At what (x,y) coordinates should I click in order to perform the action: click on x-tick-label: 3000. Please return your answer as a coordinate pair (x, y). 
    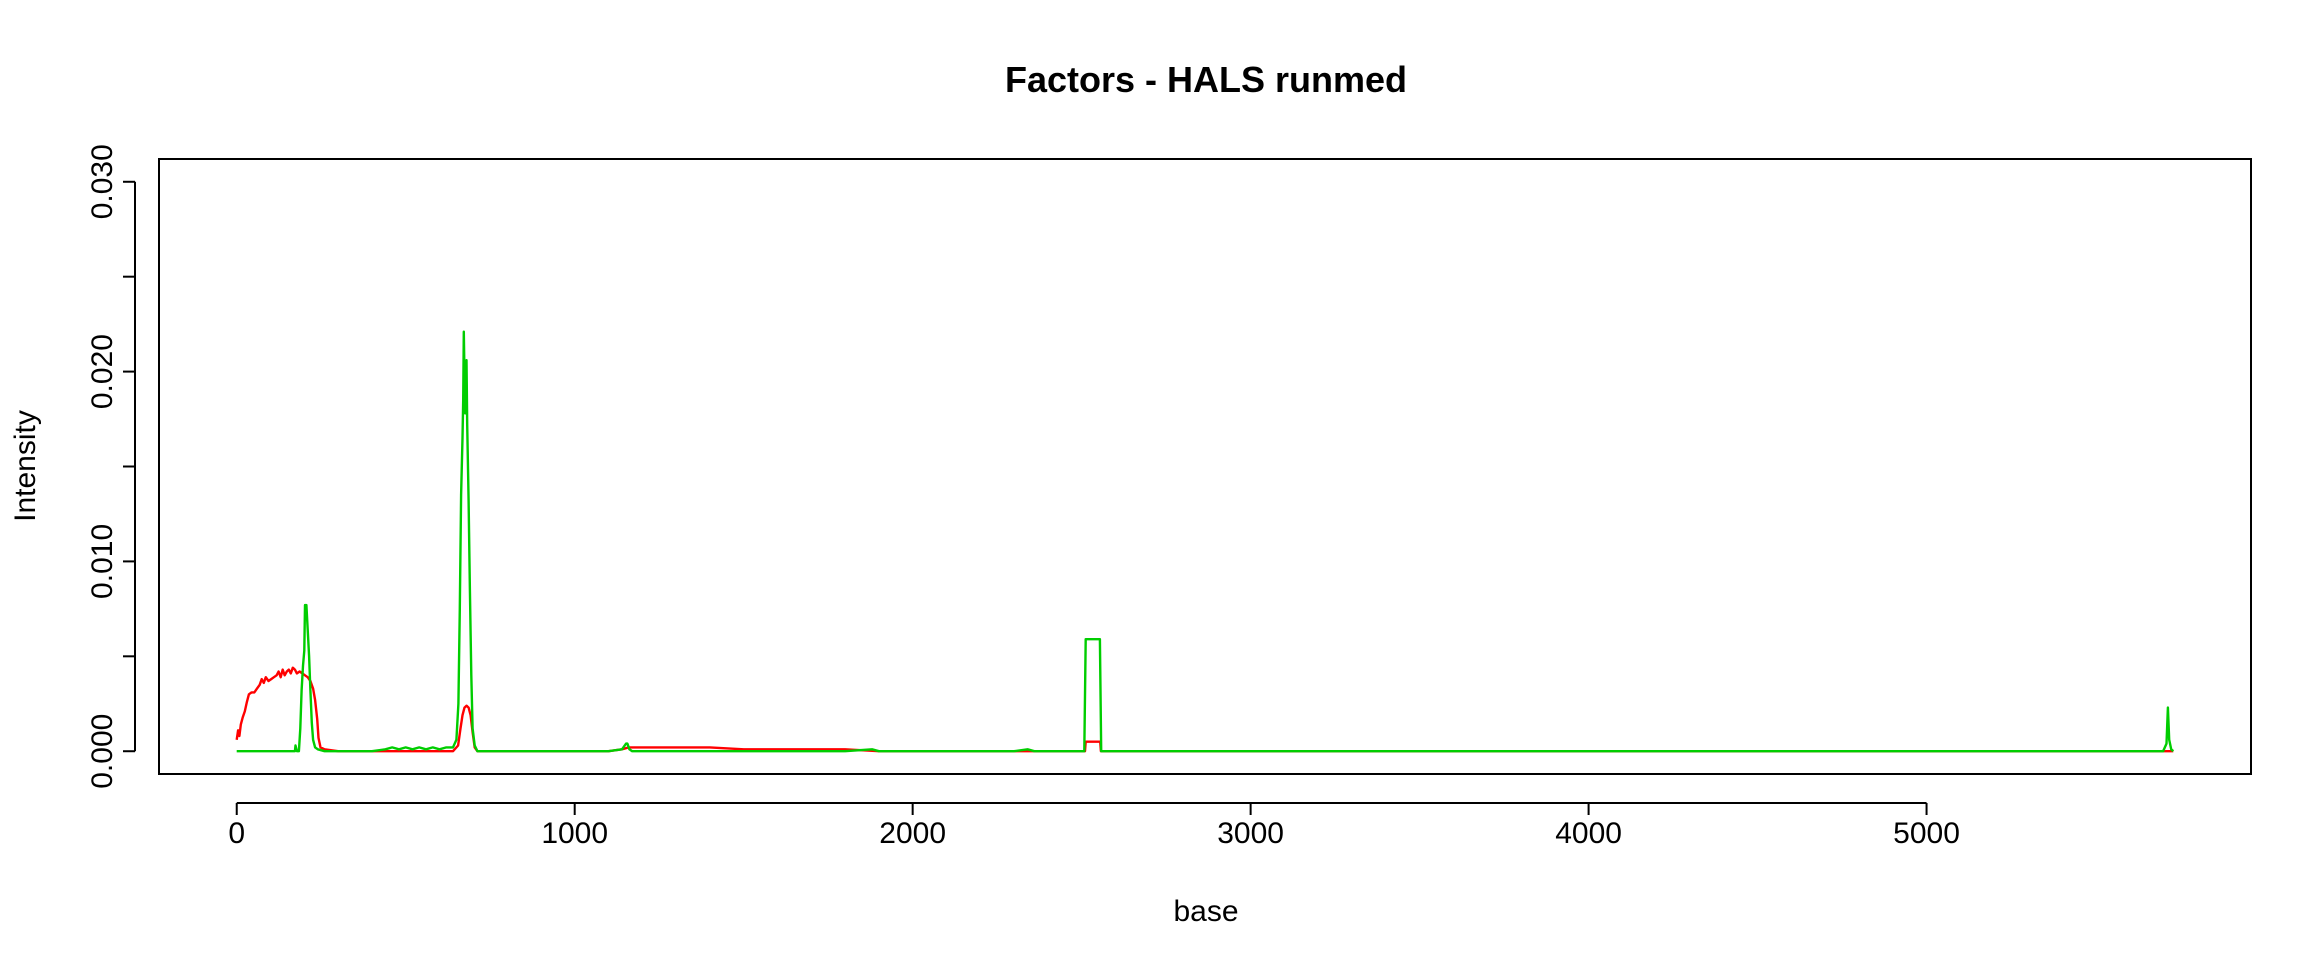
    Looking at the image, I should click on (1250, 833).